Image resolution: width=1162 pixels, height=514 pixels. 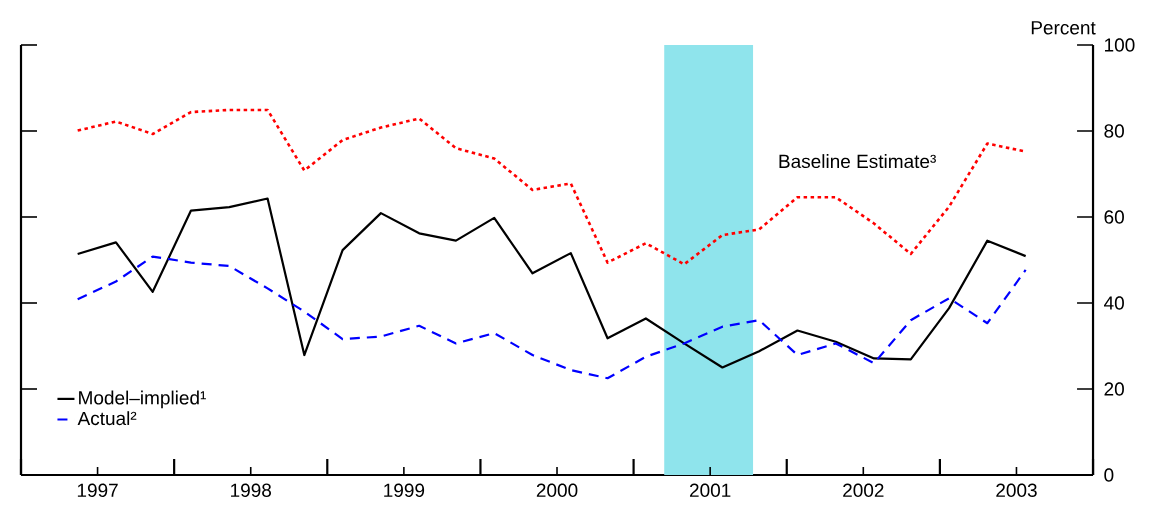 I want to click on y-tick-label: 100, so click(x=1120, y=45).